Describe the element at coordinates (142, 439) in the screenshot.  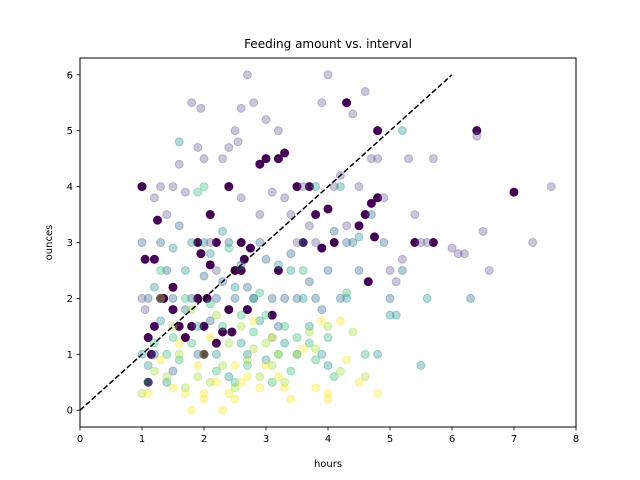
I see `x-tick-label: 1` at that location.